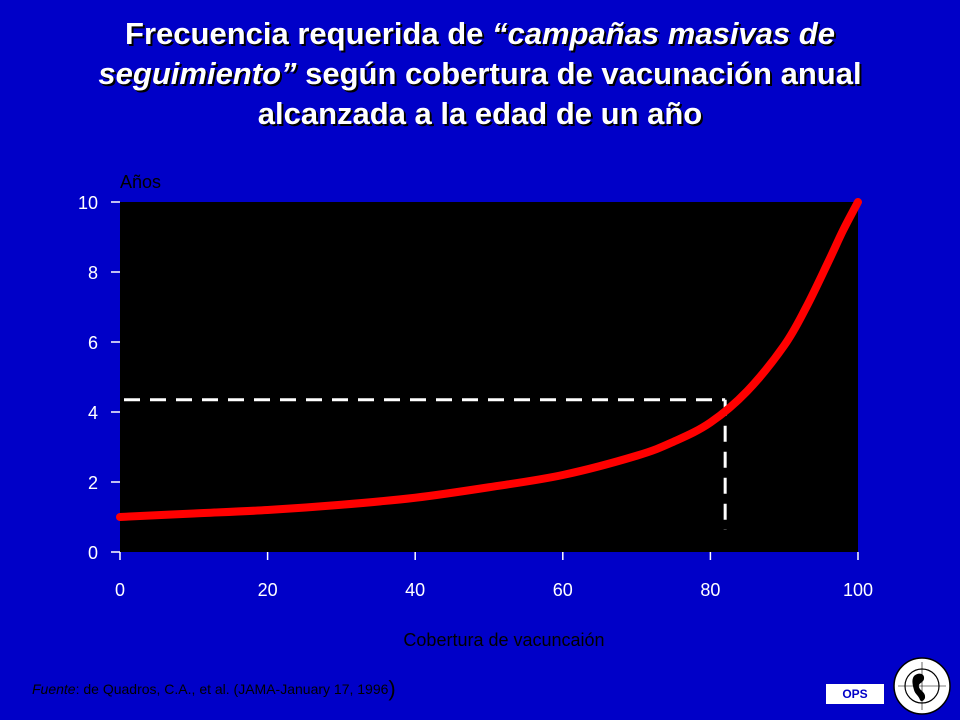 Image resolution: width=960 pixels, height=720 pixels. I want to click on paho-seal-icon, so click(922, 686).